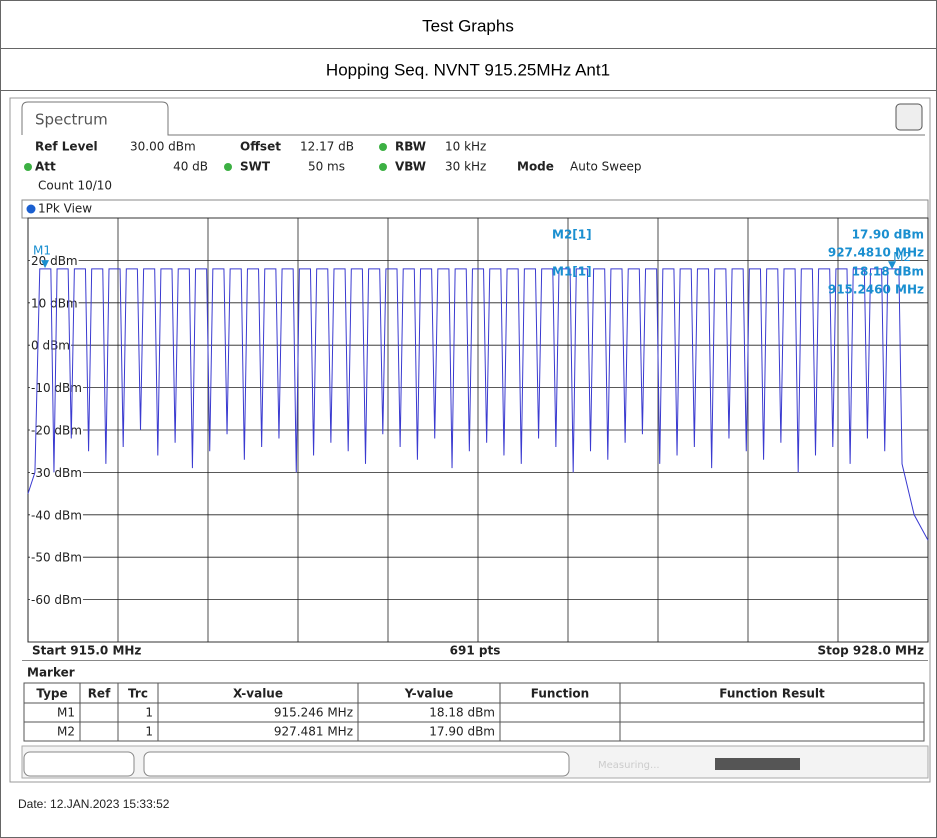 Image resolution: width=937 pixels, height=838 pixels. I want to click on y-tick-label: 10 dBm, so click(54, 303).